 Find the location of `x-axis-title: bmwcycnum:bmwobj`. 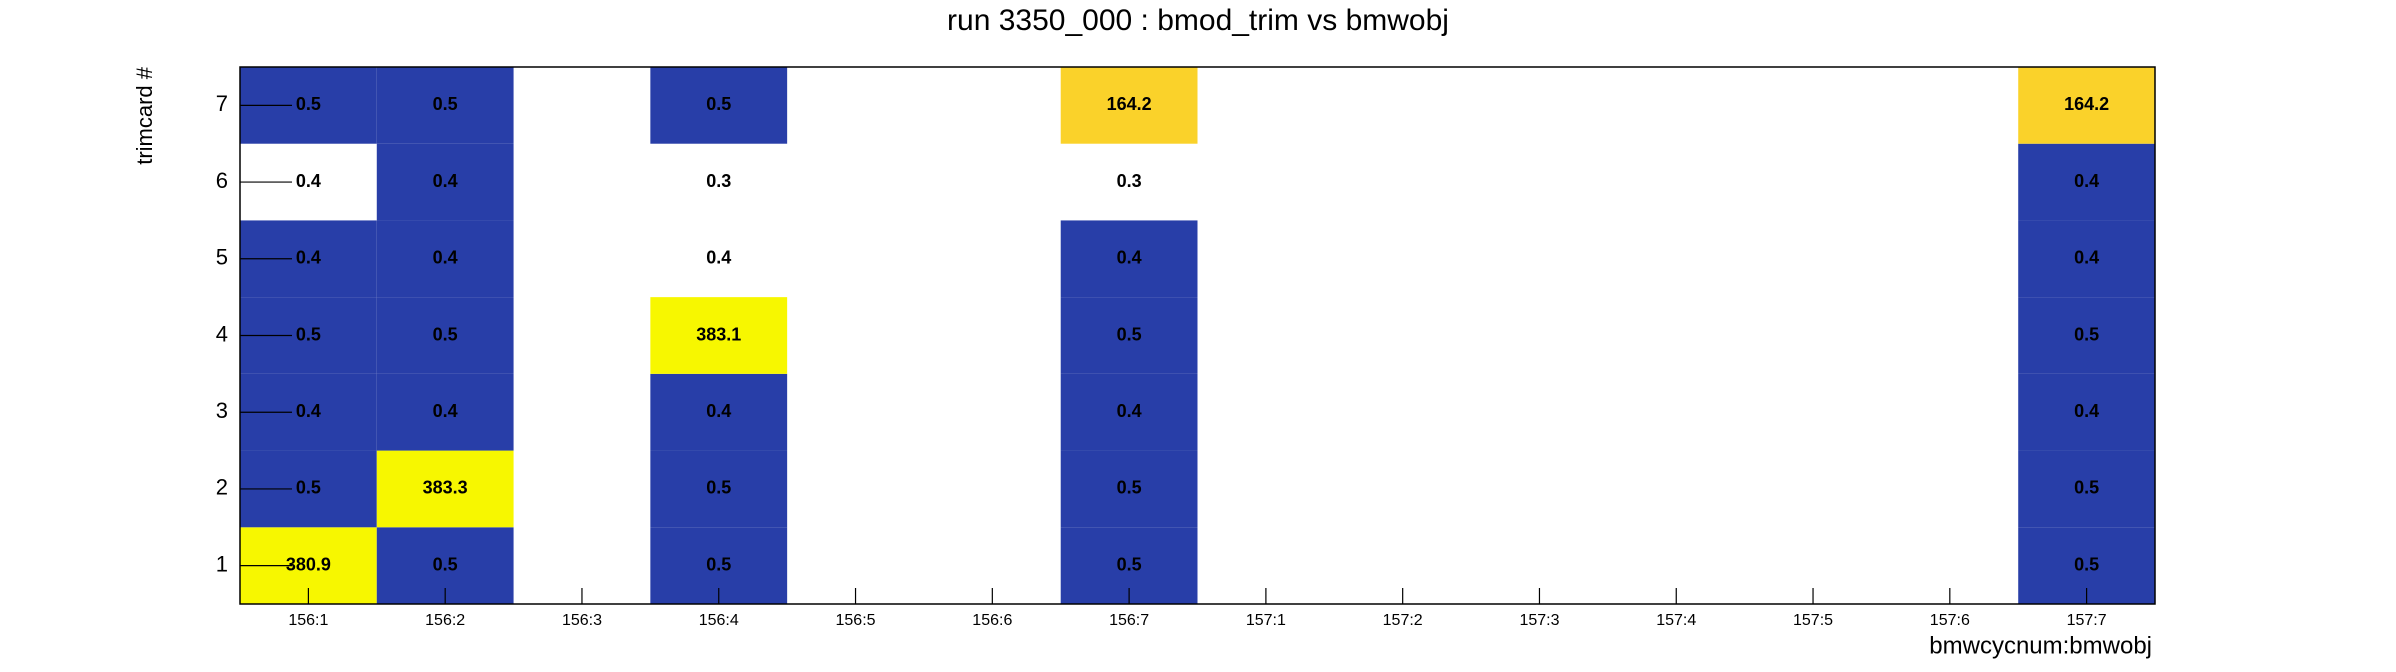

x-axis-title: bmwcycnum:bmwobj is located at coordinates (2040, 645).